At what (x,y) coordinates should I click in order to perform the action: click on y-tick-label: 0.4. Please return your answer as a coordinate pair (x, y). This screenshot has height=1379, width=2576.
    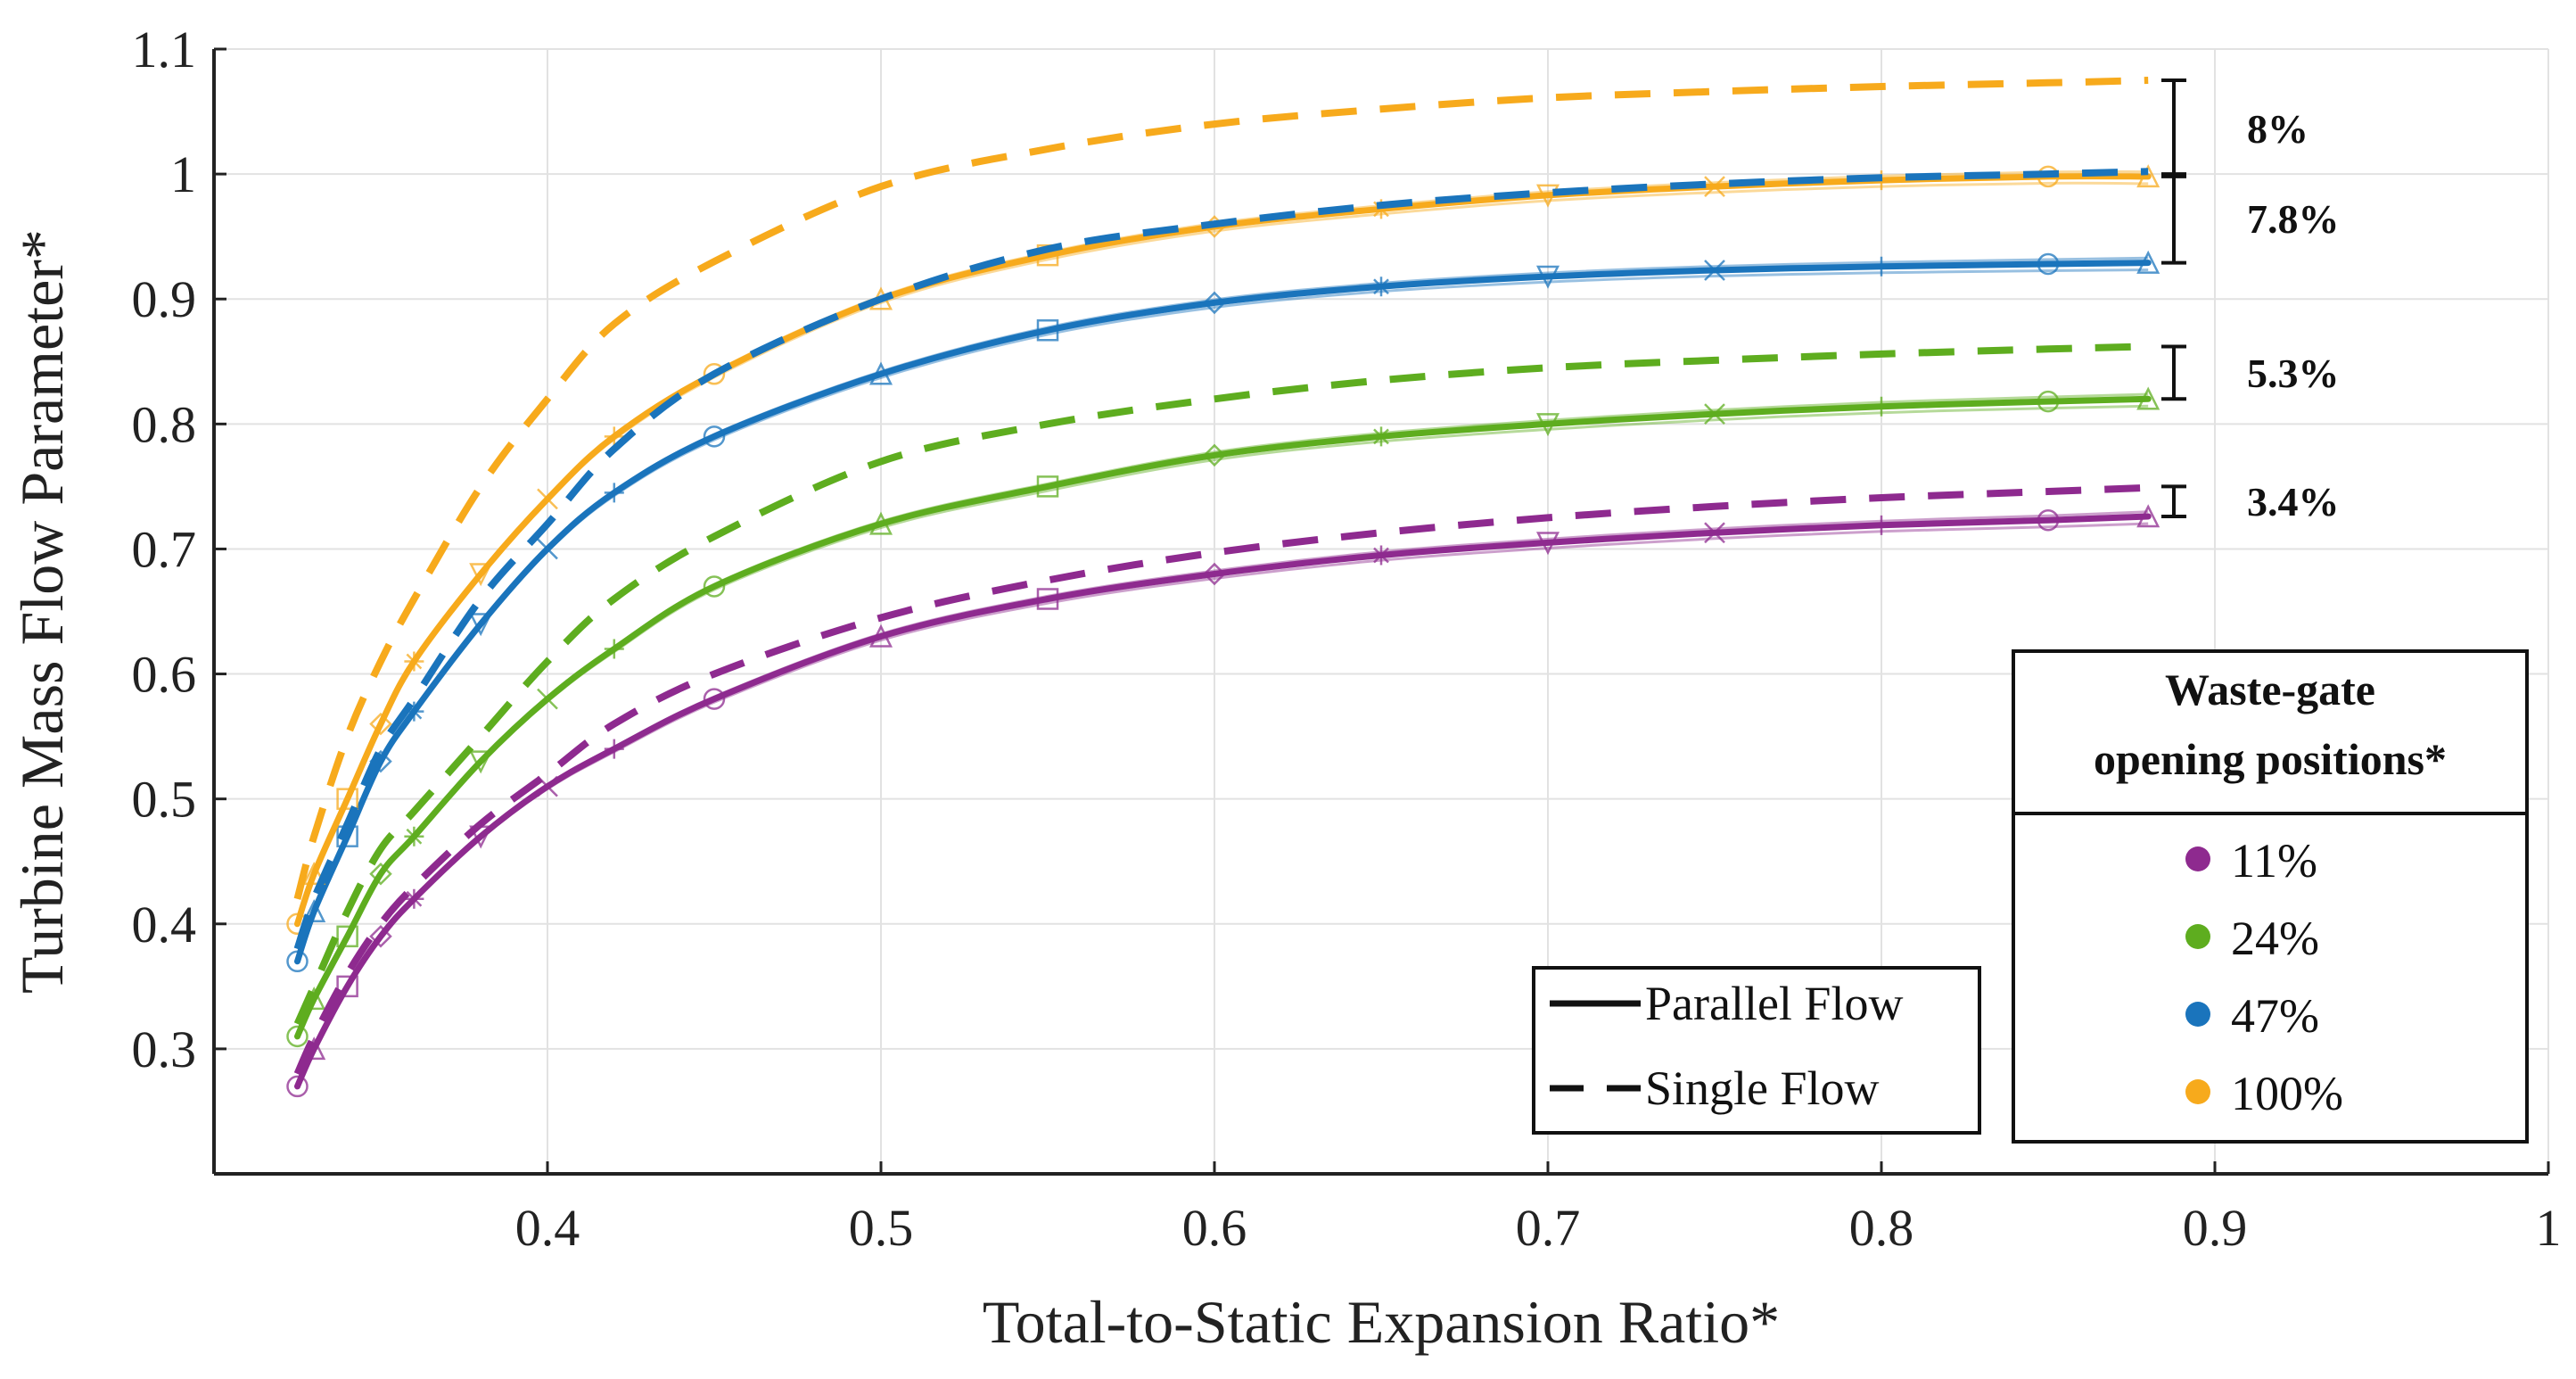
    Looking at the image, I should click on (164, 925).